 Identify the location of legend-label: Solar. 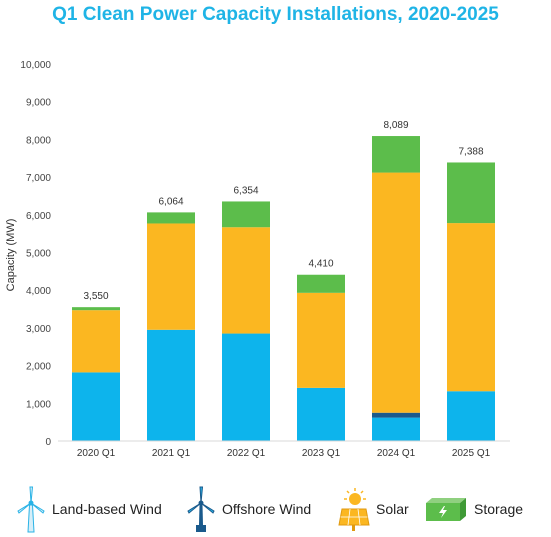
(392, 509).